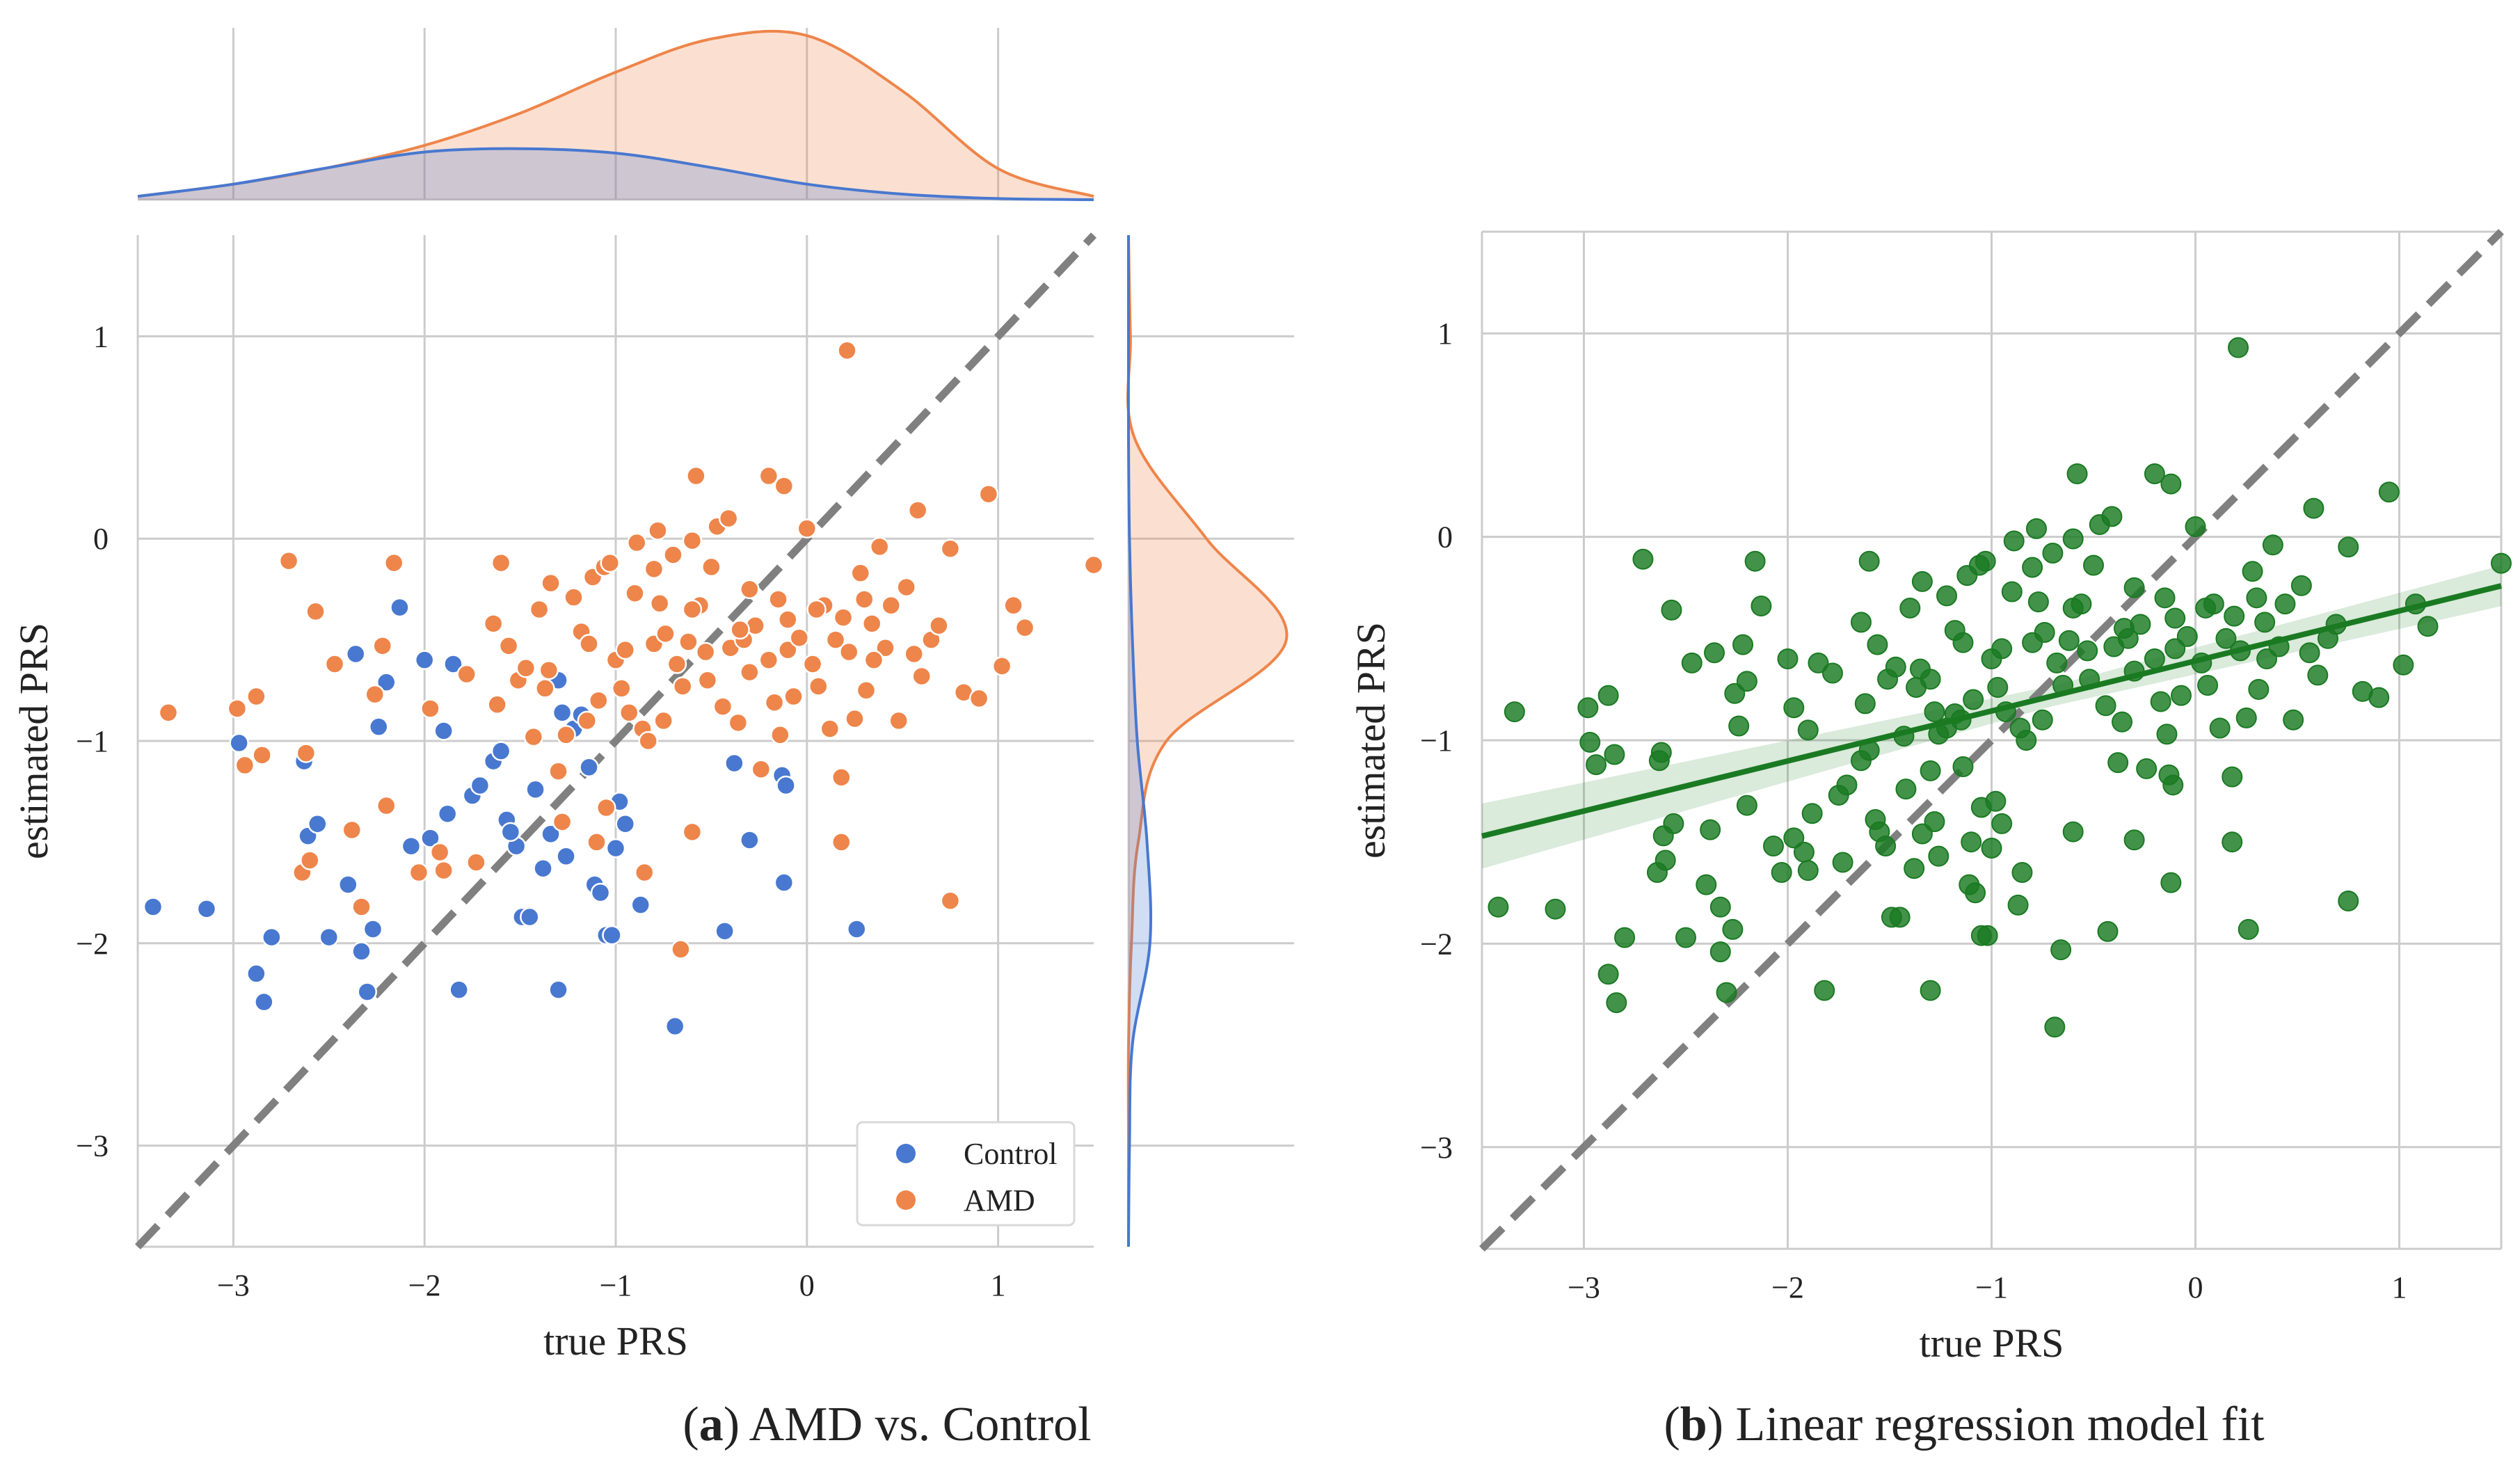  Describe the element at coordinates (616, 174) in the screenshot. I see `marginal-x-control-density-fill` at that location.